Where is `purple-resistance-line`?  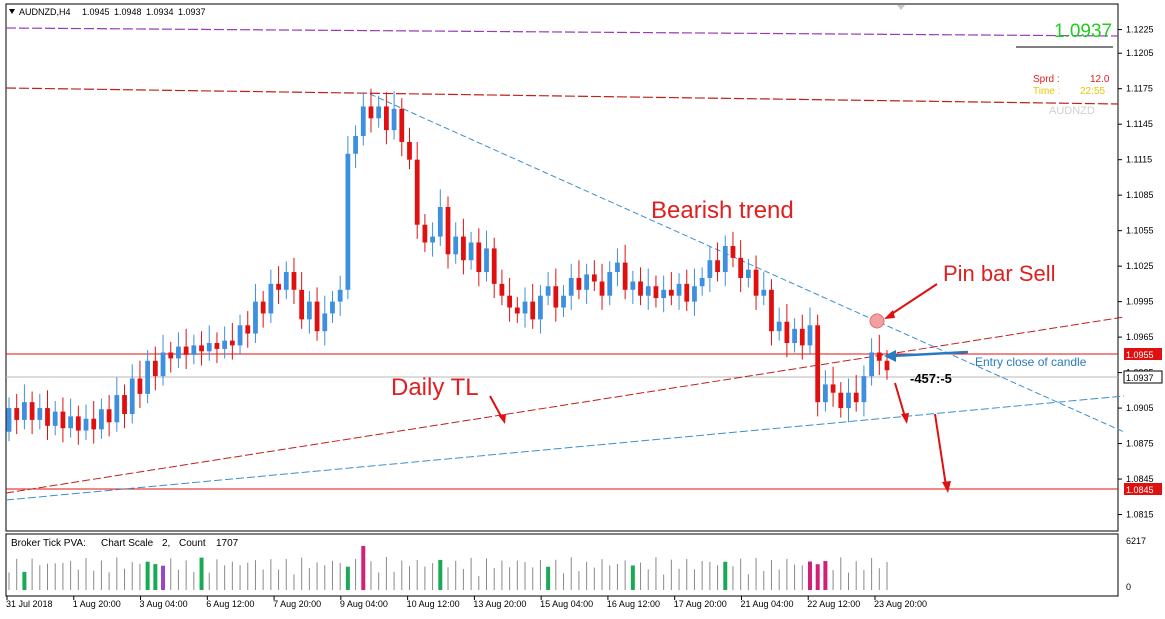 purple-resistance-line is located at coordinates (562, 32).